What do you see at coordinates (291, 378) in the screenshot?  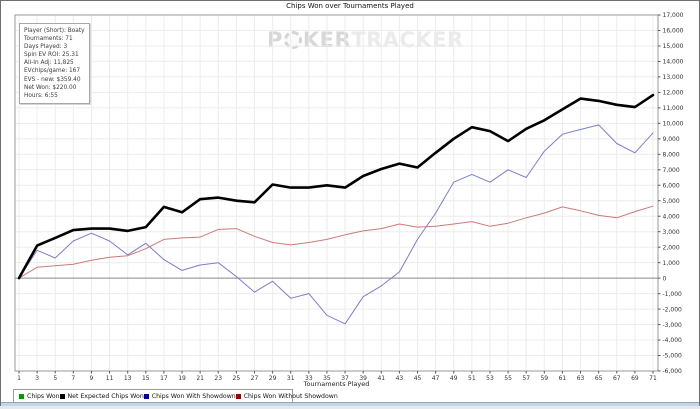 I see `svg-text: 31` at bounding box center [291, 378].